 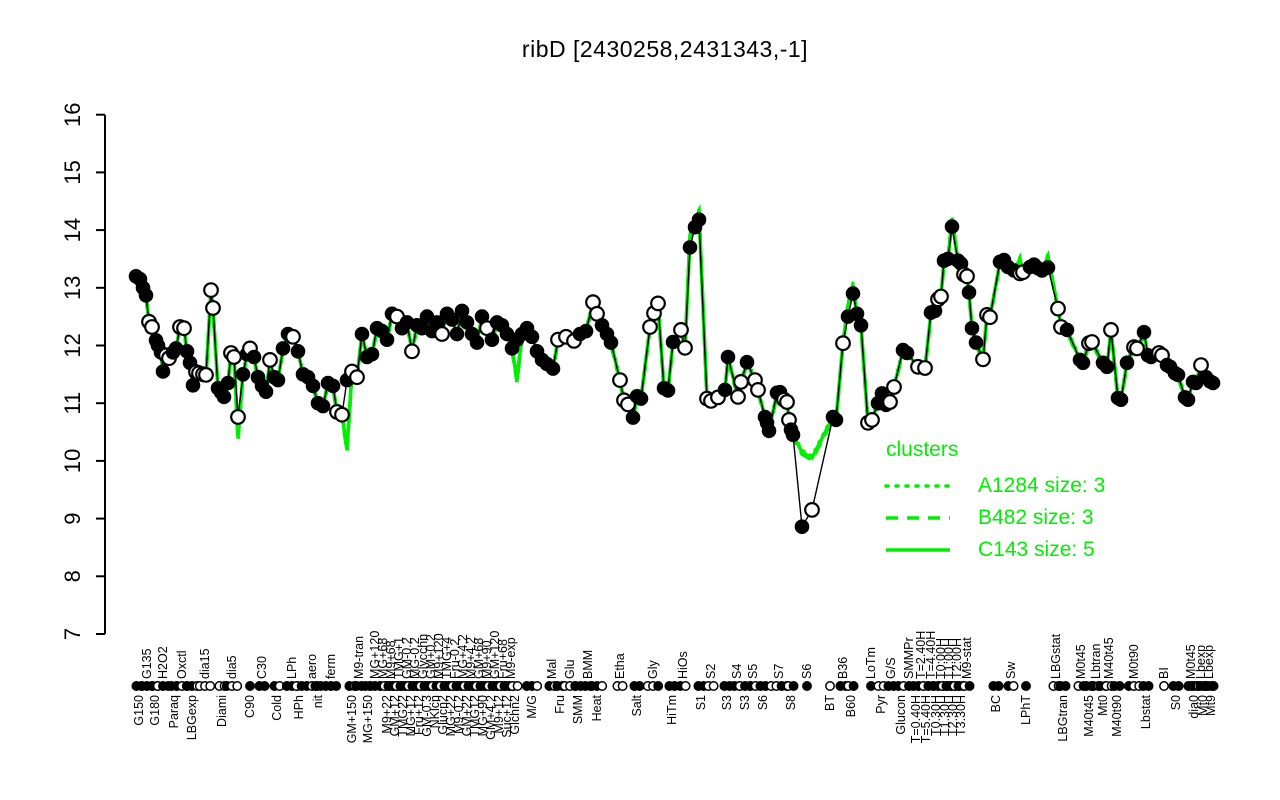 I want to click on x-condition-label: Paraq, so click(x=174, y=711).